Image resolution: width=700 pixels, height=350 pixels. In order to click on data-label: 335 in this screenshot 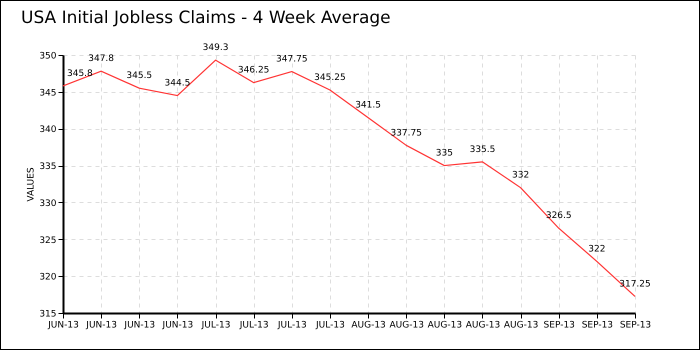, I will do `click(444, 153)`.